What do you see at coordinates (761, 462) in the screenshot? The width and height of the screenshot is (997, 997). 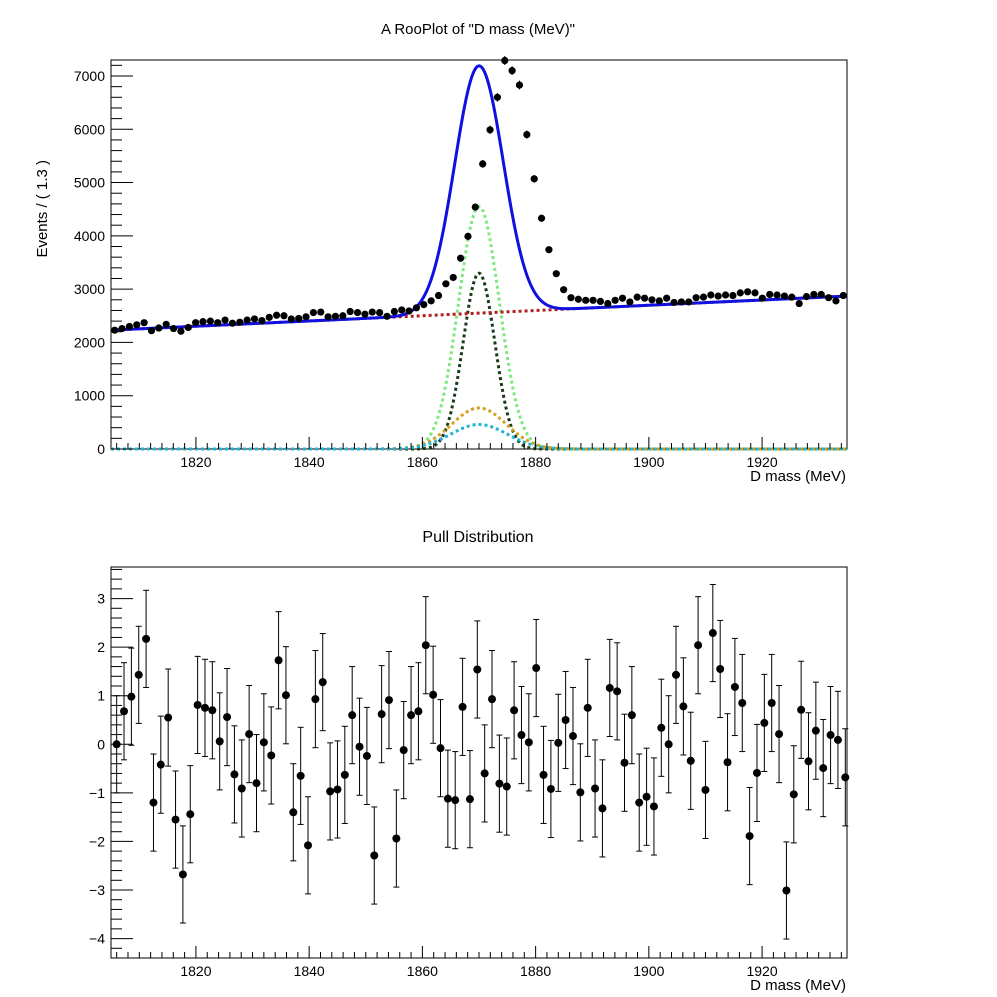 I see `x-tick-label: 1920` at bounding box center [761, 462].